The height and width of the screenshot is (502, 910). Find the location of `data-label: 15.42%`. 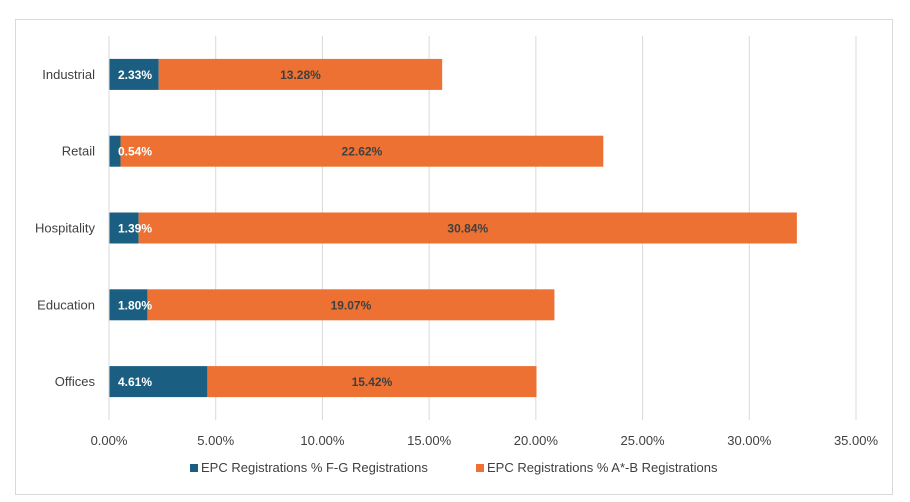

data-label: 15.42% is located at coordinates (372, 382).